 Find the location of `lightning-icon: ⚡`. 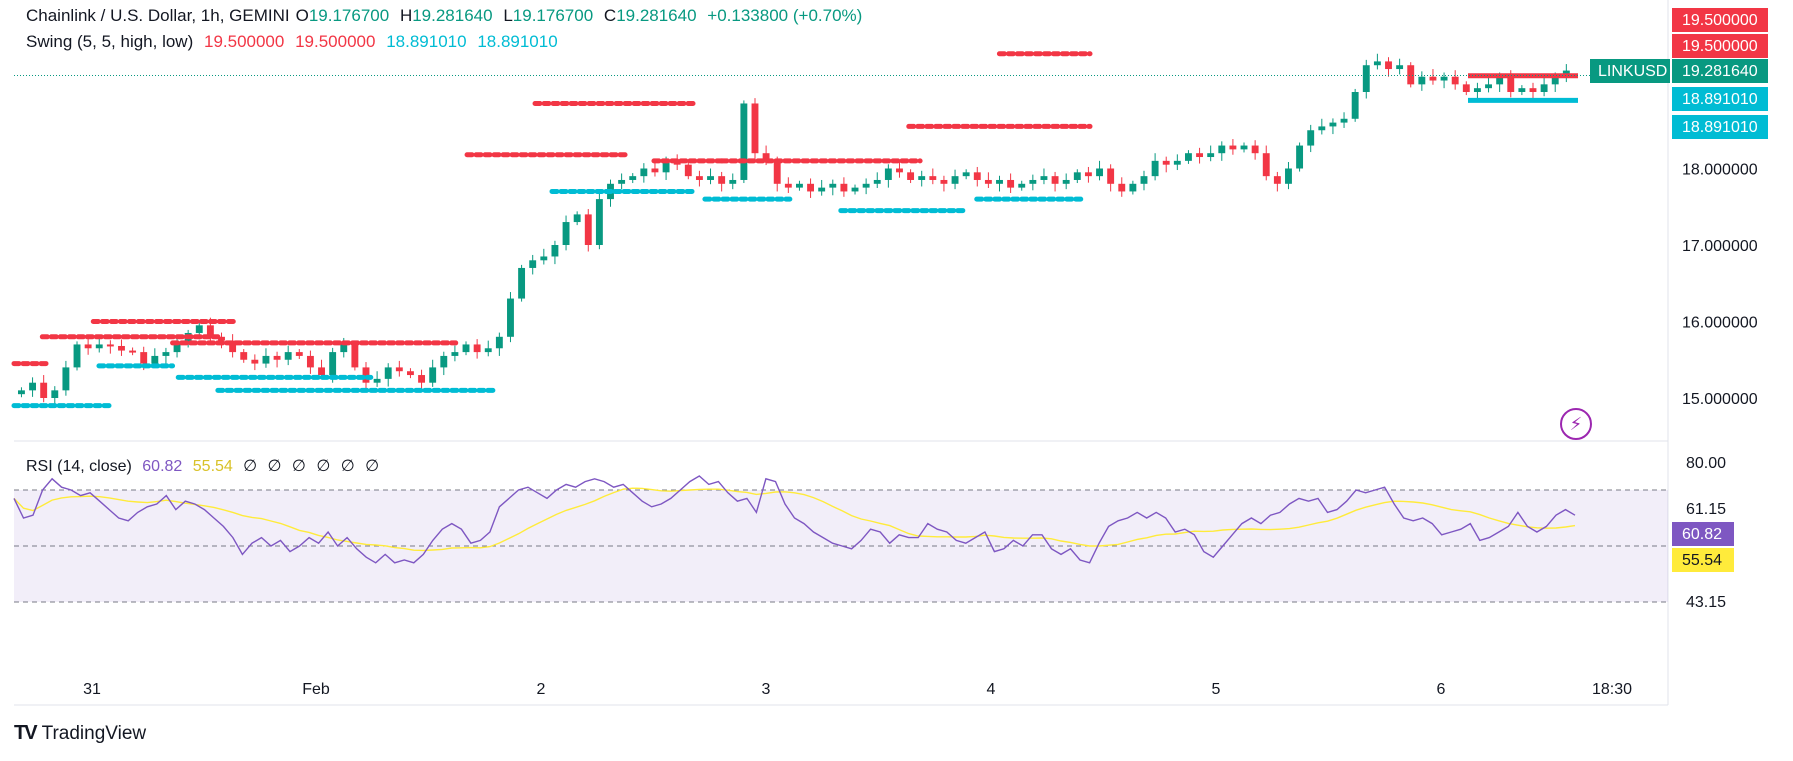

lightning-icon: ⚡ is located at coordinates (1576, 424).